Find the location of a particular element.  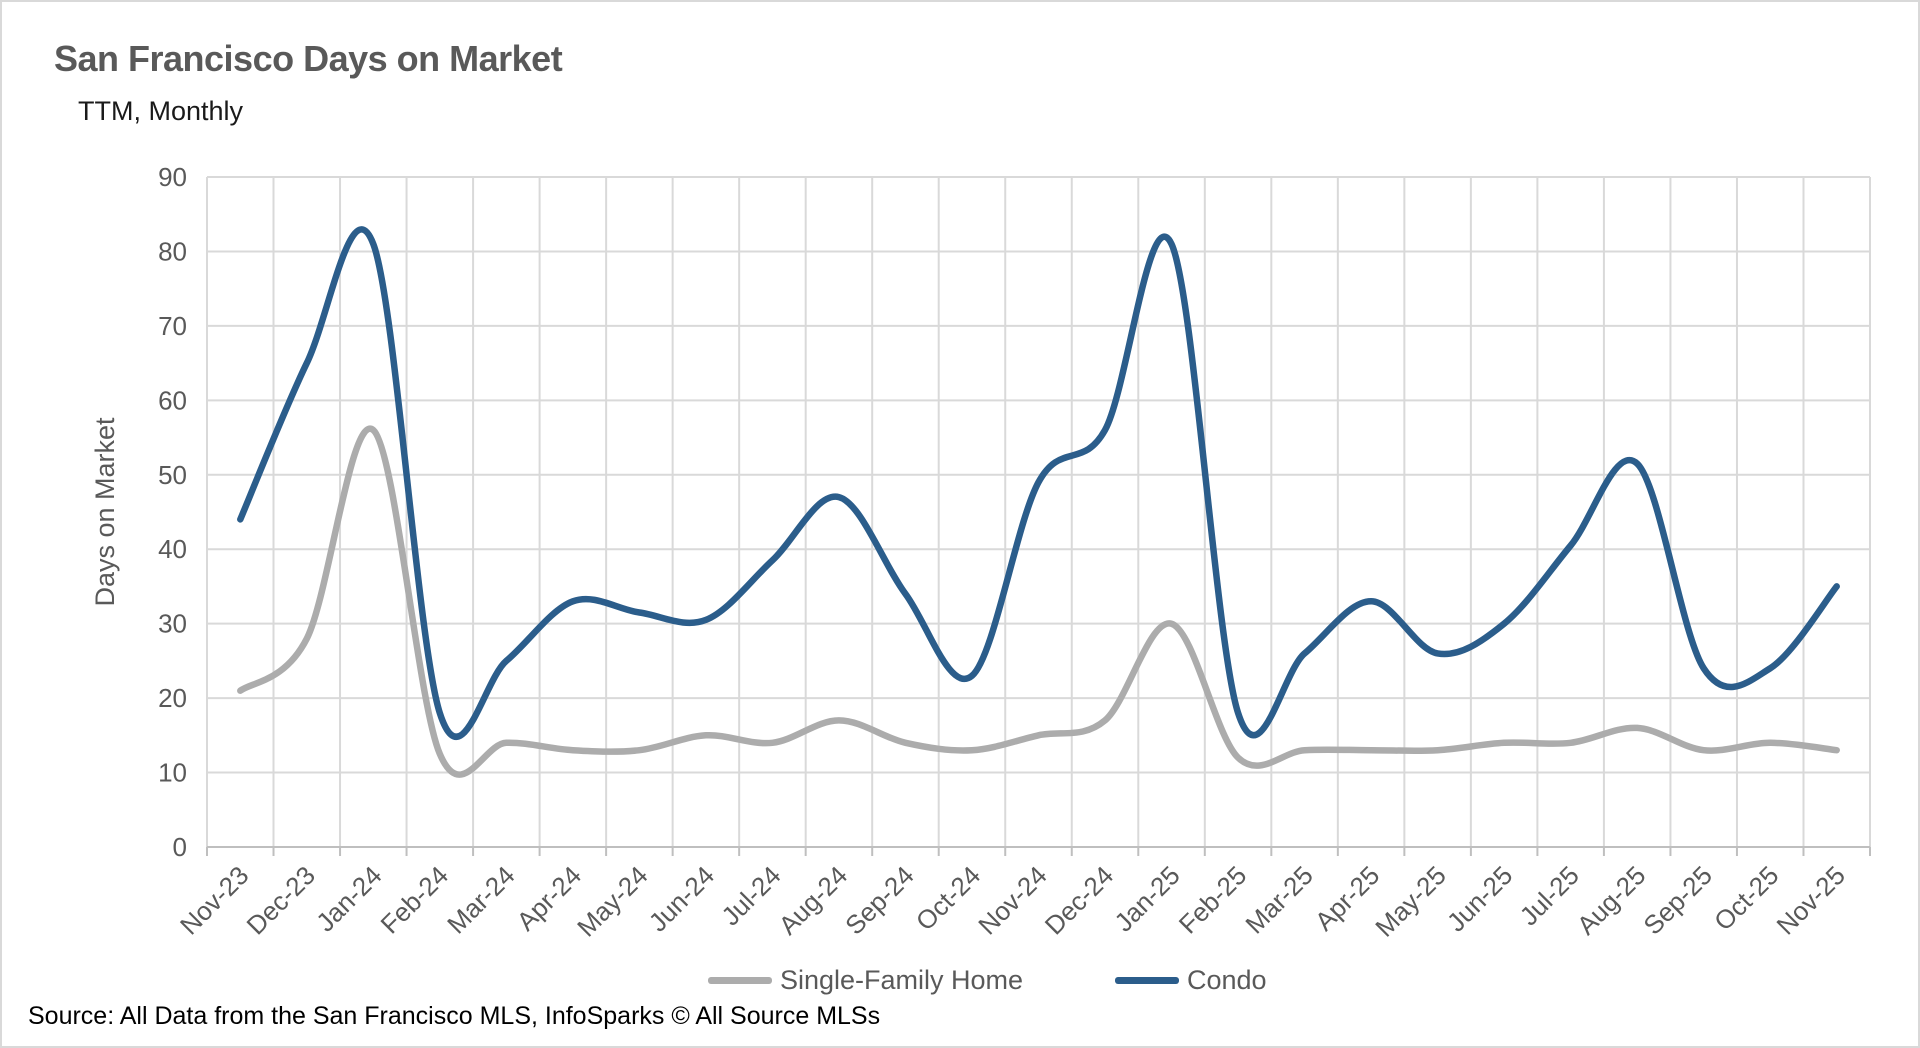

x-axis-label: Nov-23 is located at coordinates (214, 900).